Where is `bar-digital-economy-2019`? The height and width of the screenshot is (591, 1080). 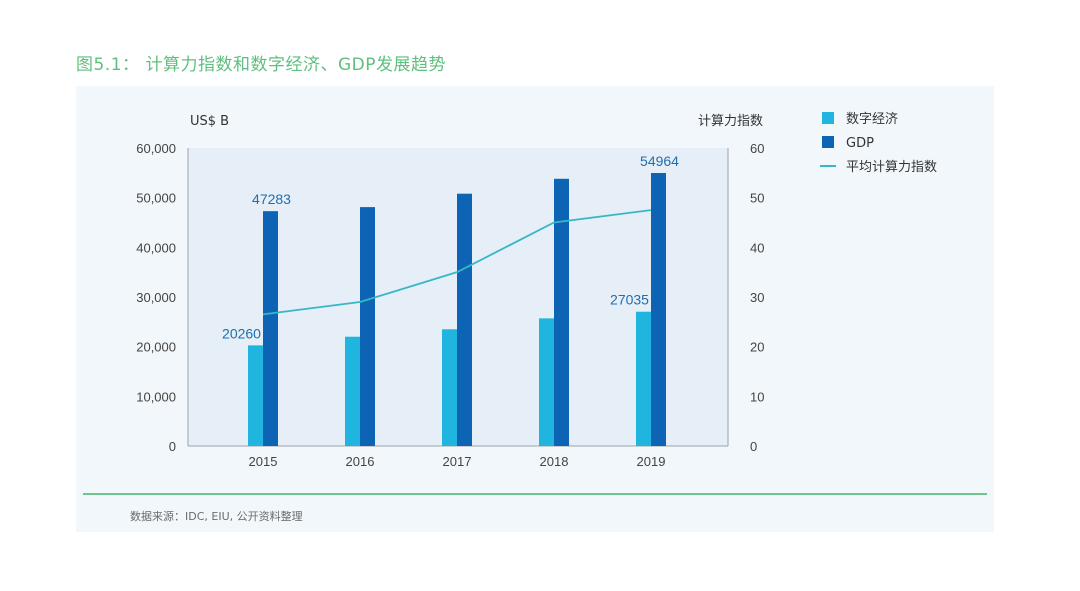 bar-digital-economy-2019 is located at coordinates (643, 378).